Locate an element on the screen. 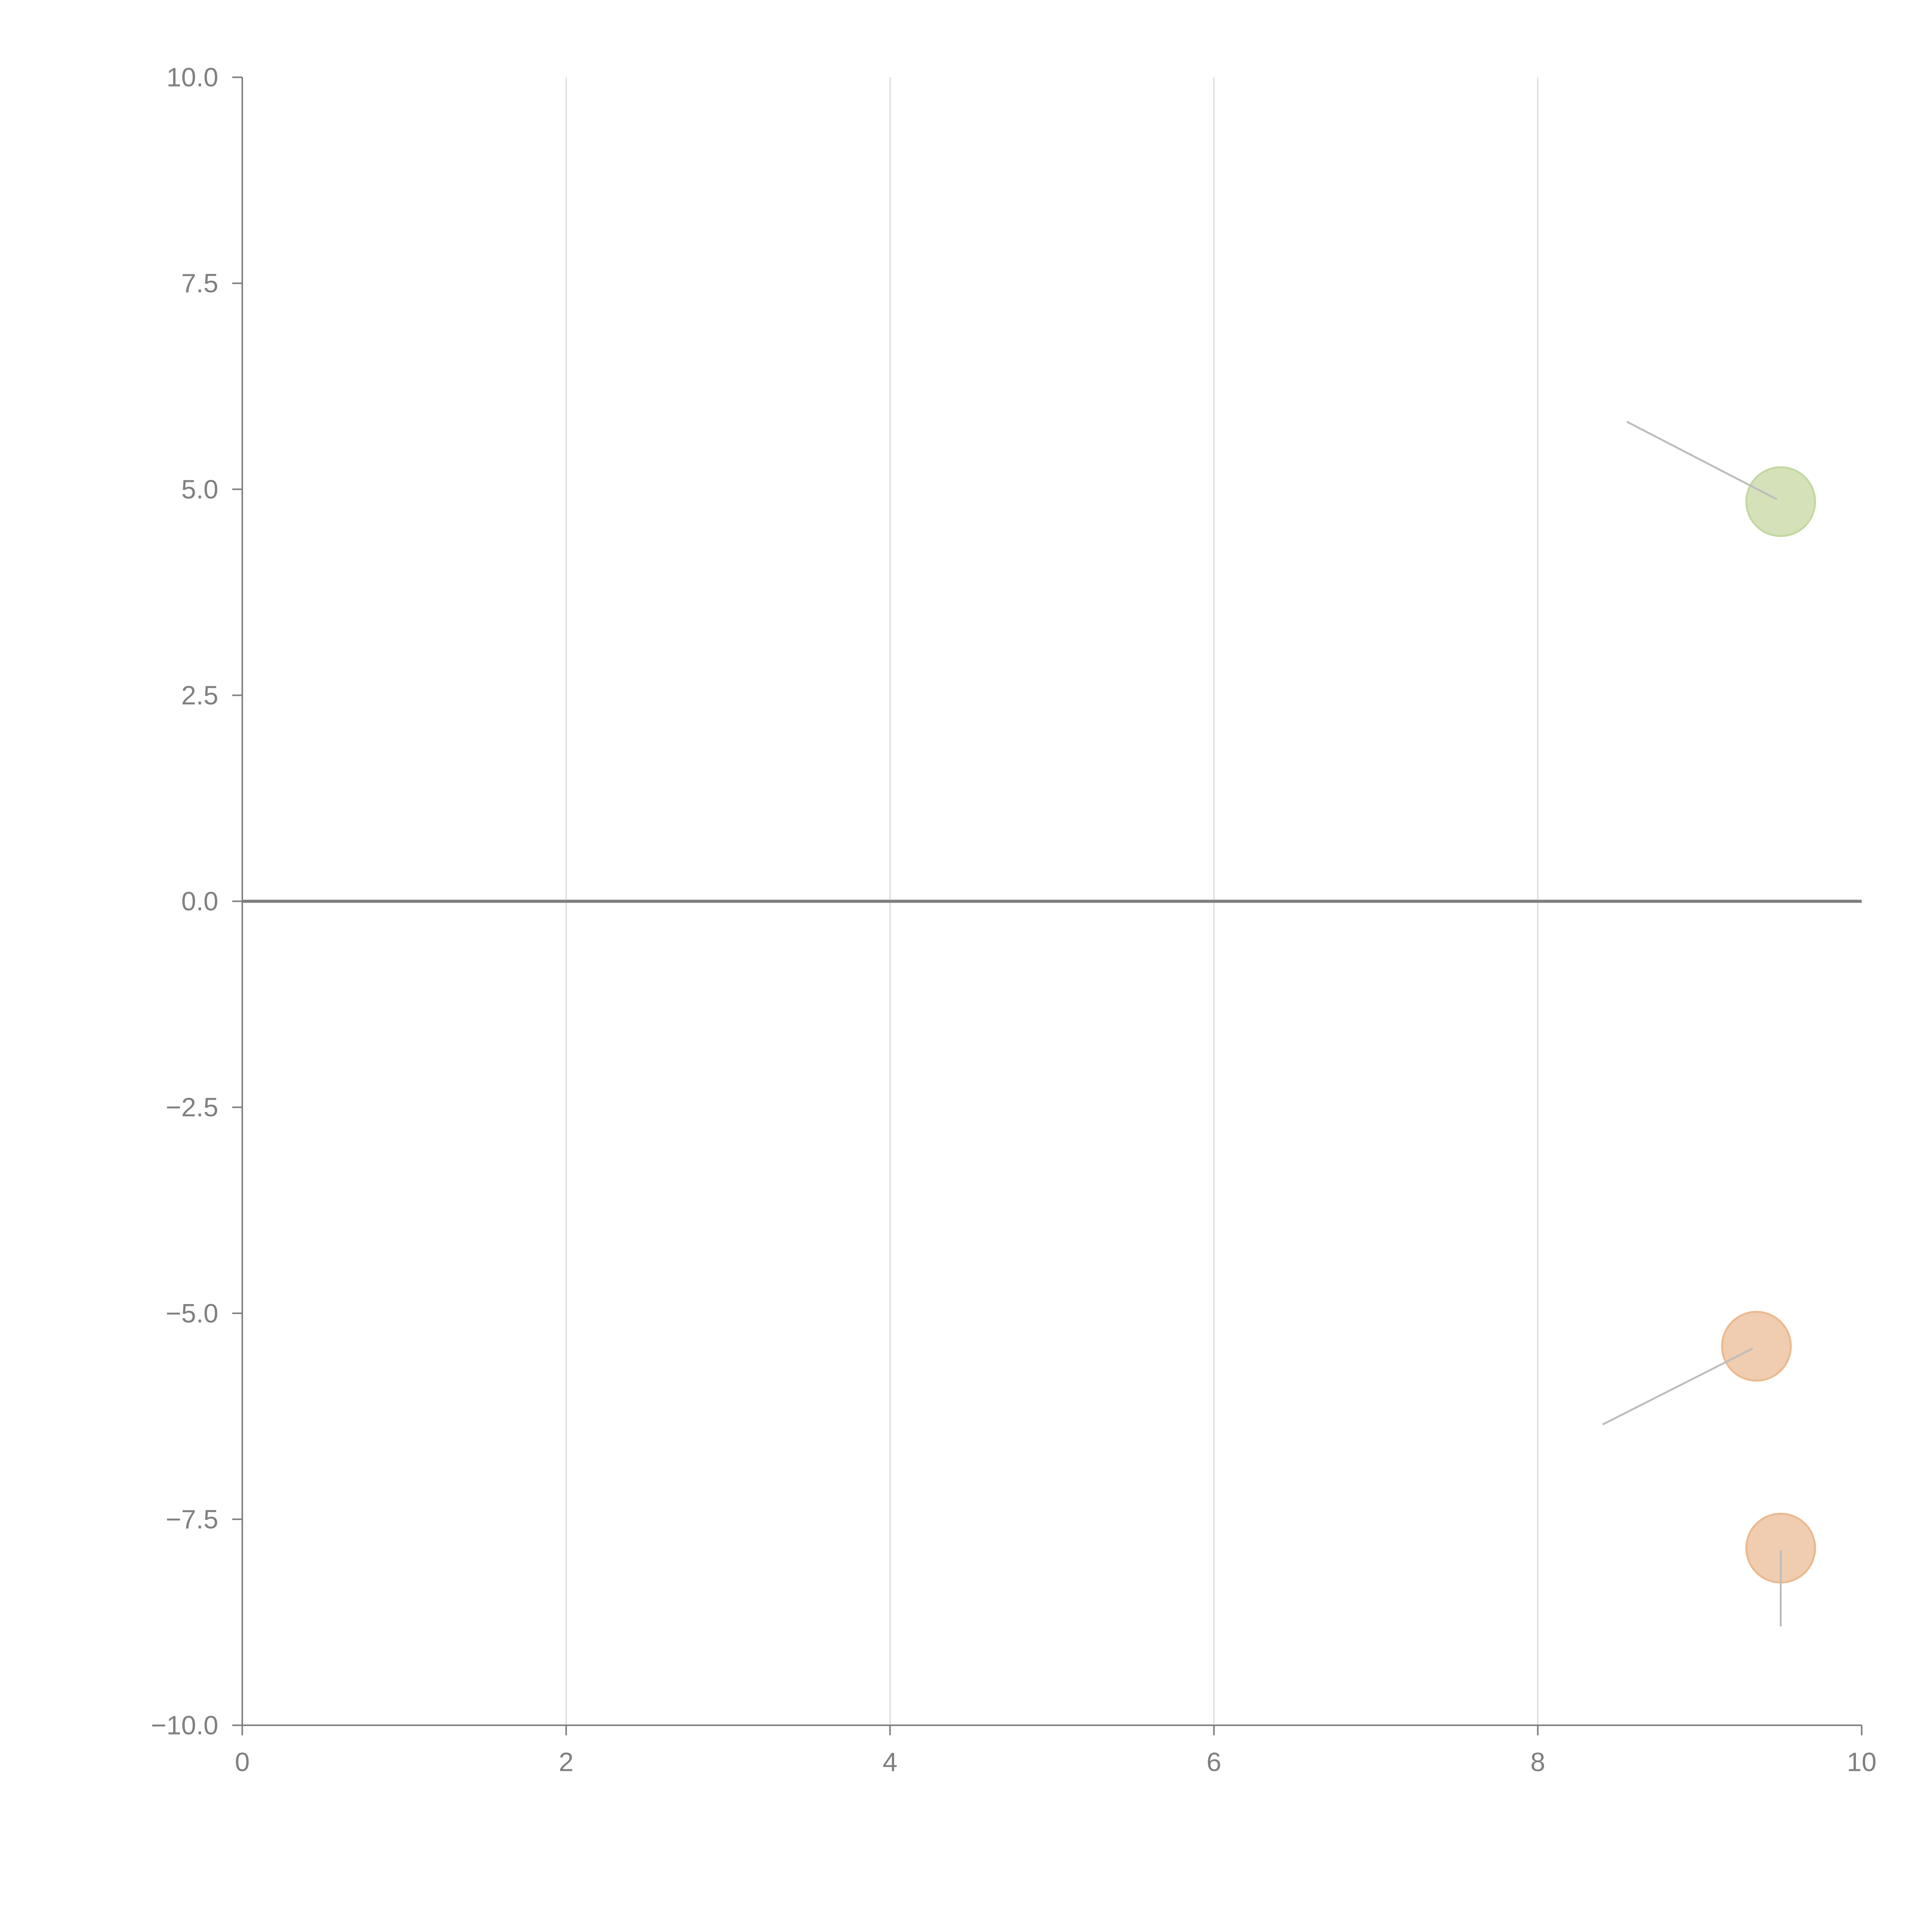 Image resolution: width=1932 pixels, height=1932 pixels. y-tick-label: 0.0 is located at coordinates (200, 901).